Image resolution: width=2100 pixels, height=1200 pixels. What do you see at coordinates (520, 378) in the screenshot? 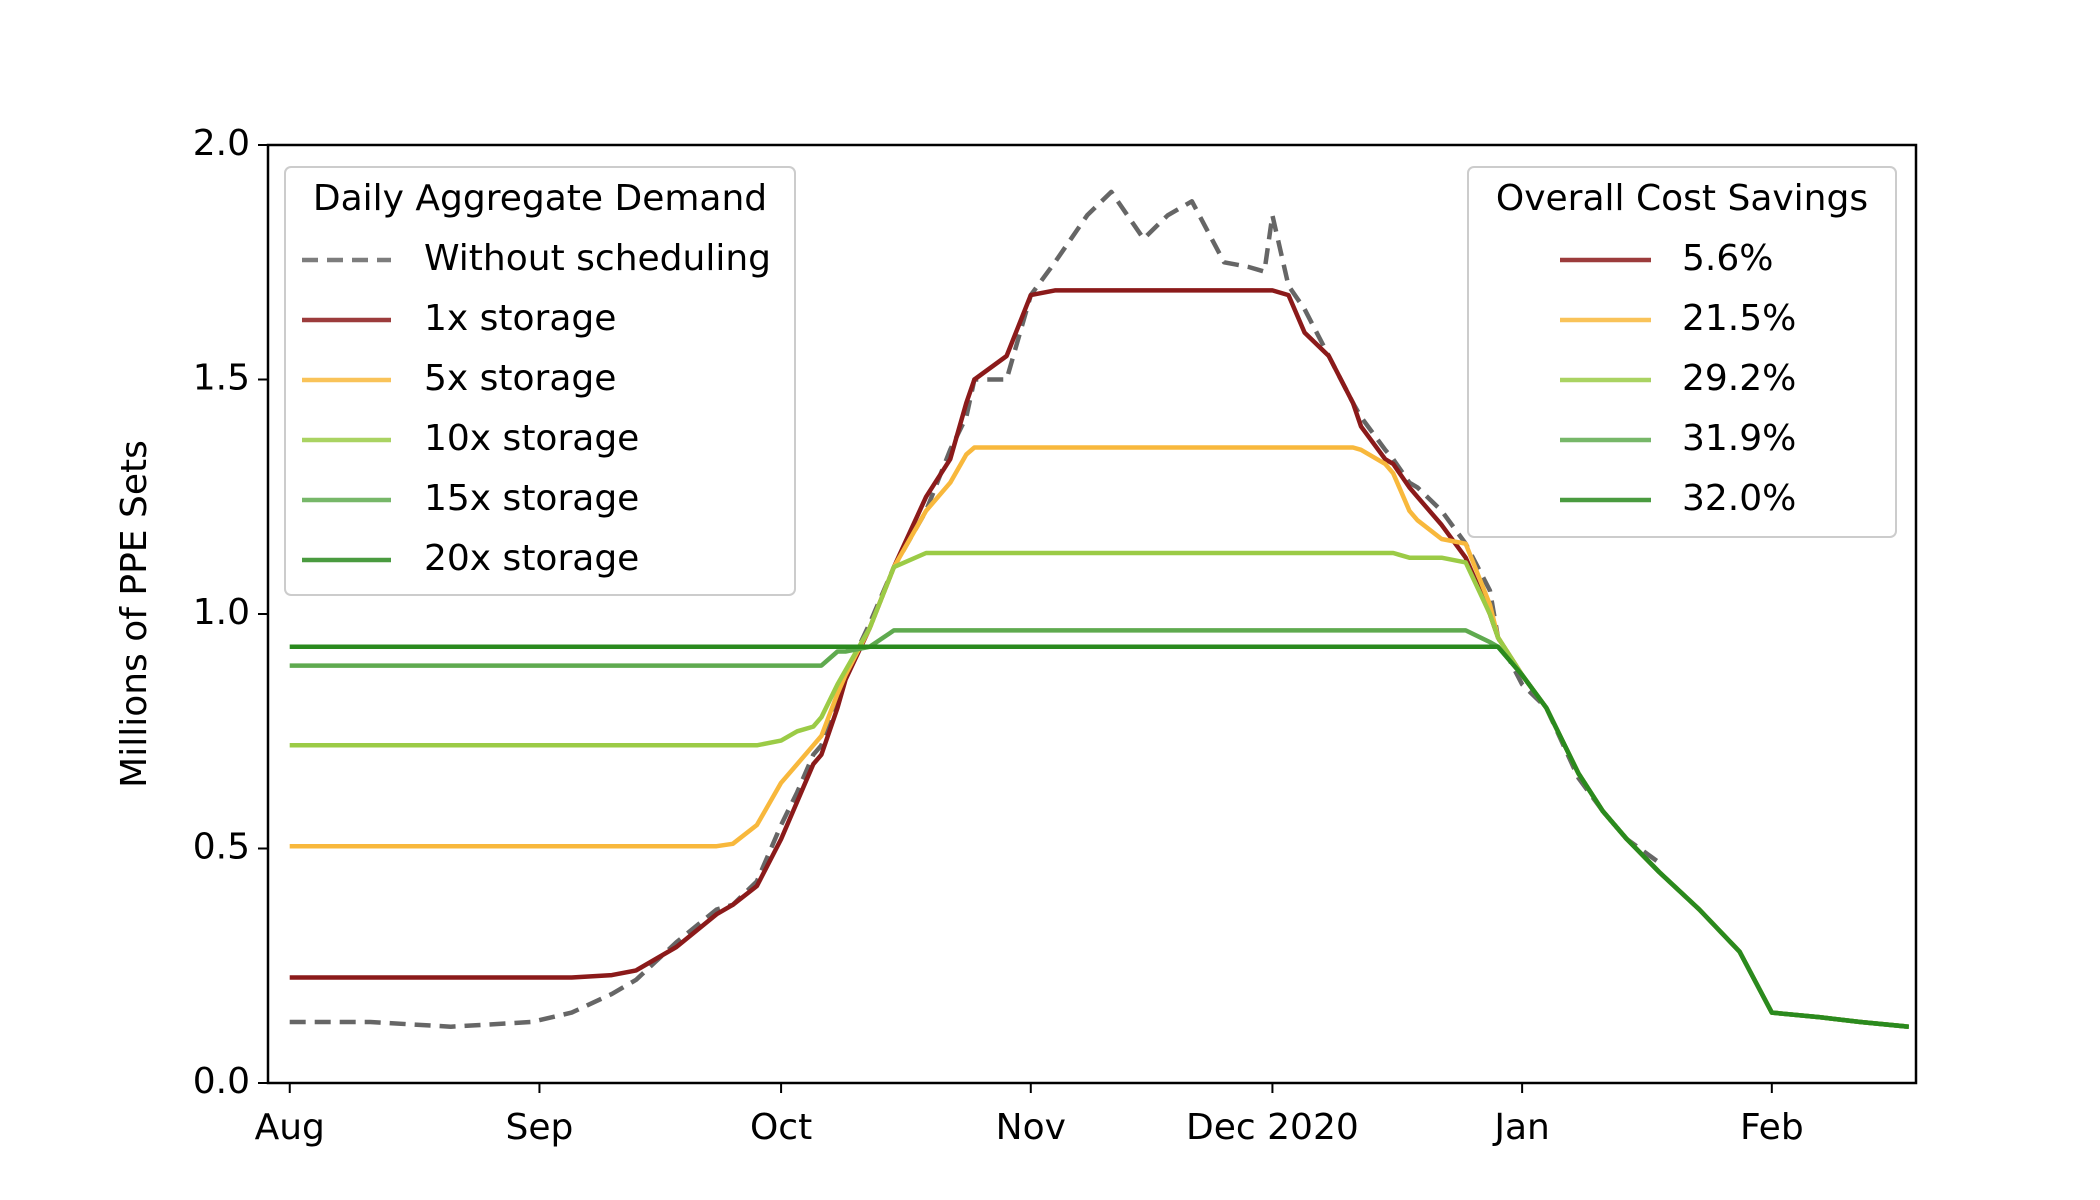
I see `legend-label: 5x storage` at bounding box center [520, 378].